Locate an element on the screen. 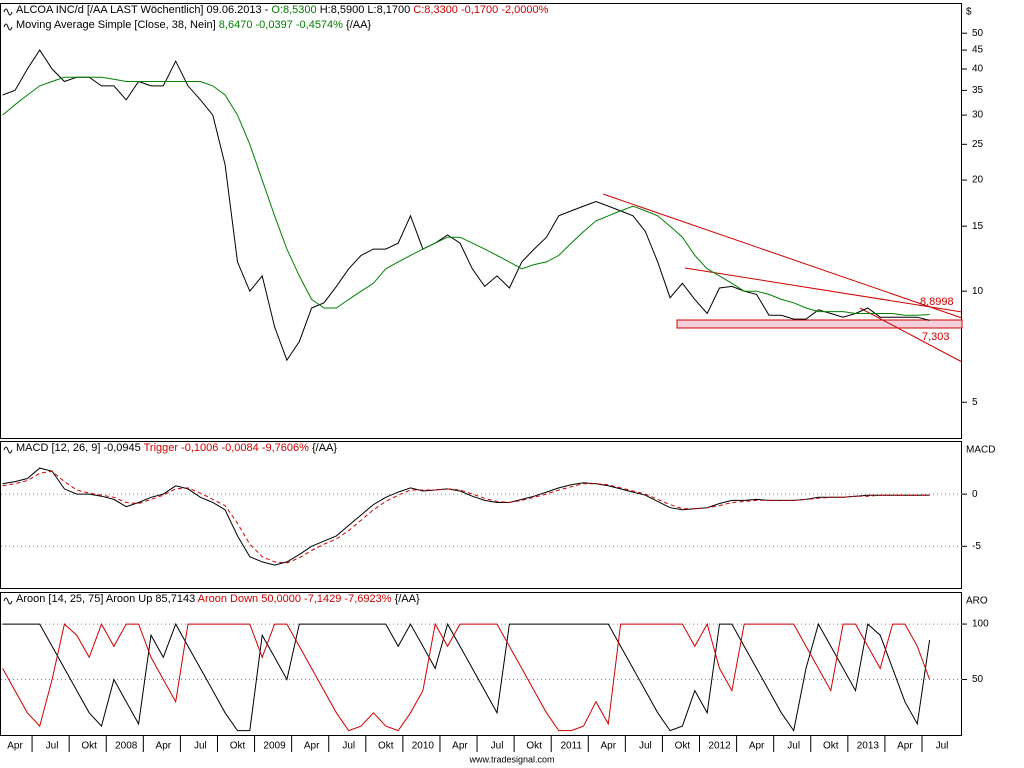 This screenshot has height=768, width=1024. annotation: 7,303 is located at coordinates (936, 337).